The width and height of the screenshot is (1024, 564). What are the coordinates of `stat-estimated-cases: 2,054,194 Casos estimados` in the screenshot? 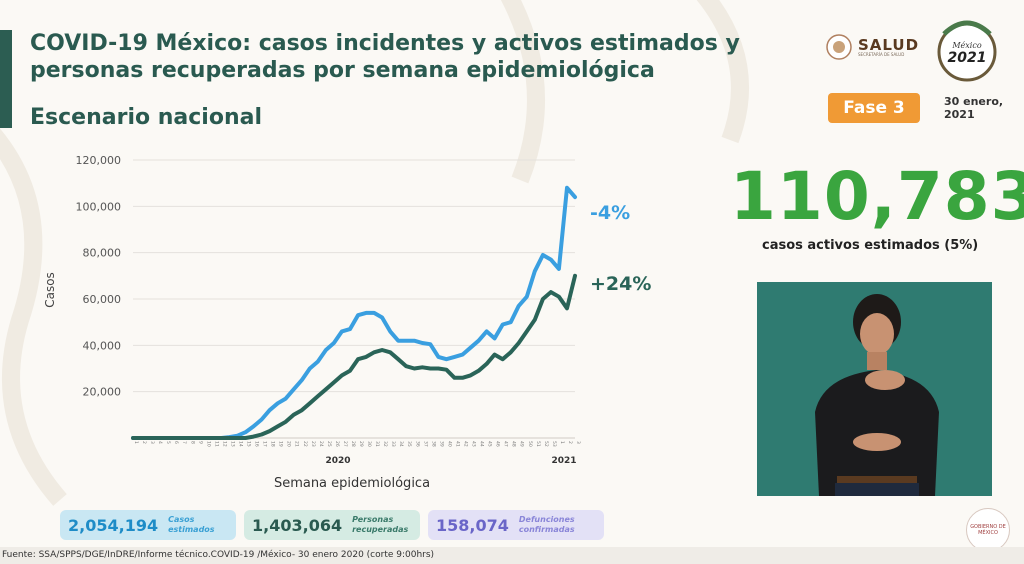 It's located at (148, 525).